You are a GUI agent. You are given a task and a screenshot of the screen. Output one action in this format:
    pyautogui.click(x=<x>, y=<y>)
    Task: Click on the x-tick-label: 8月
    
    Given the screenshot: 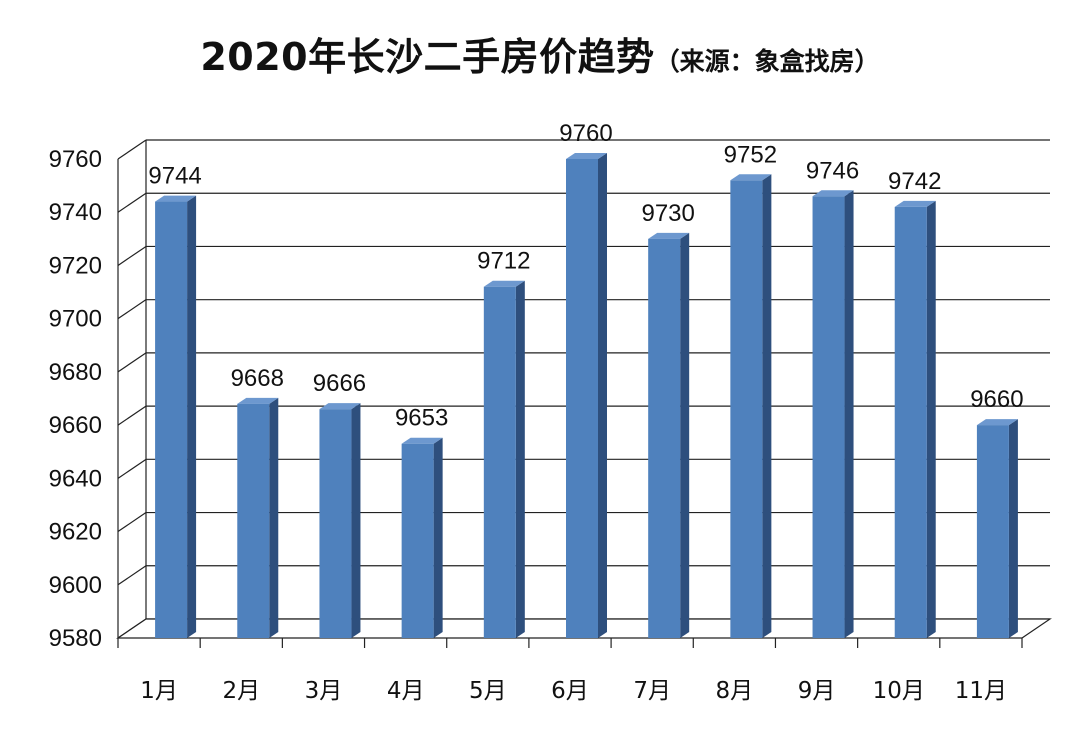 What is the action you would take?
    pyautogui.click(x=735, y=691)
    